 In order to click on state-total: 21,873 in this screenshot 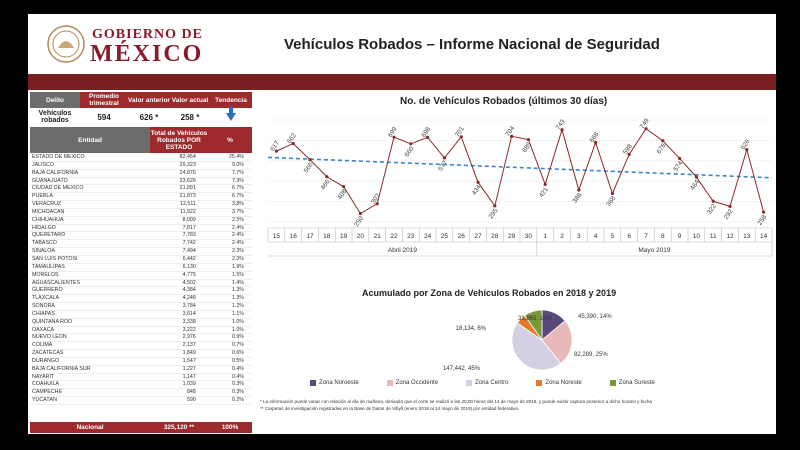, I will do `click(187, 196)`.